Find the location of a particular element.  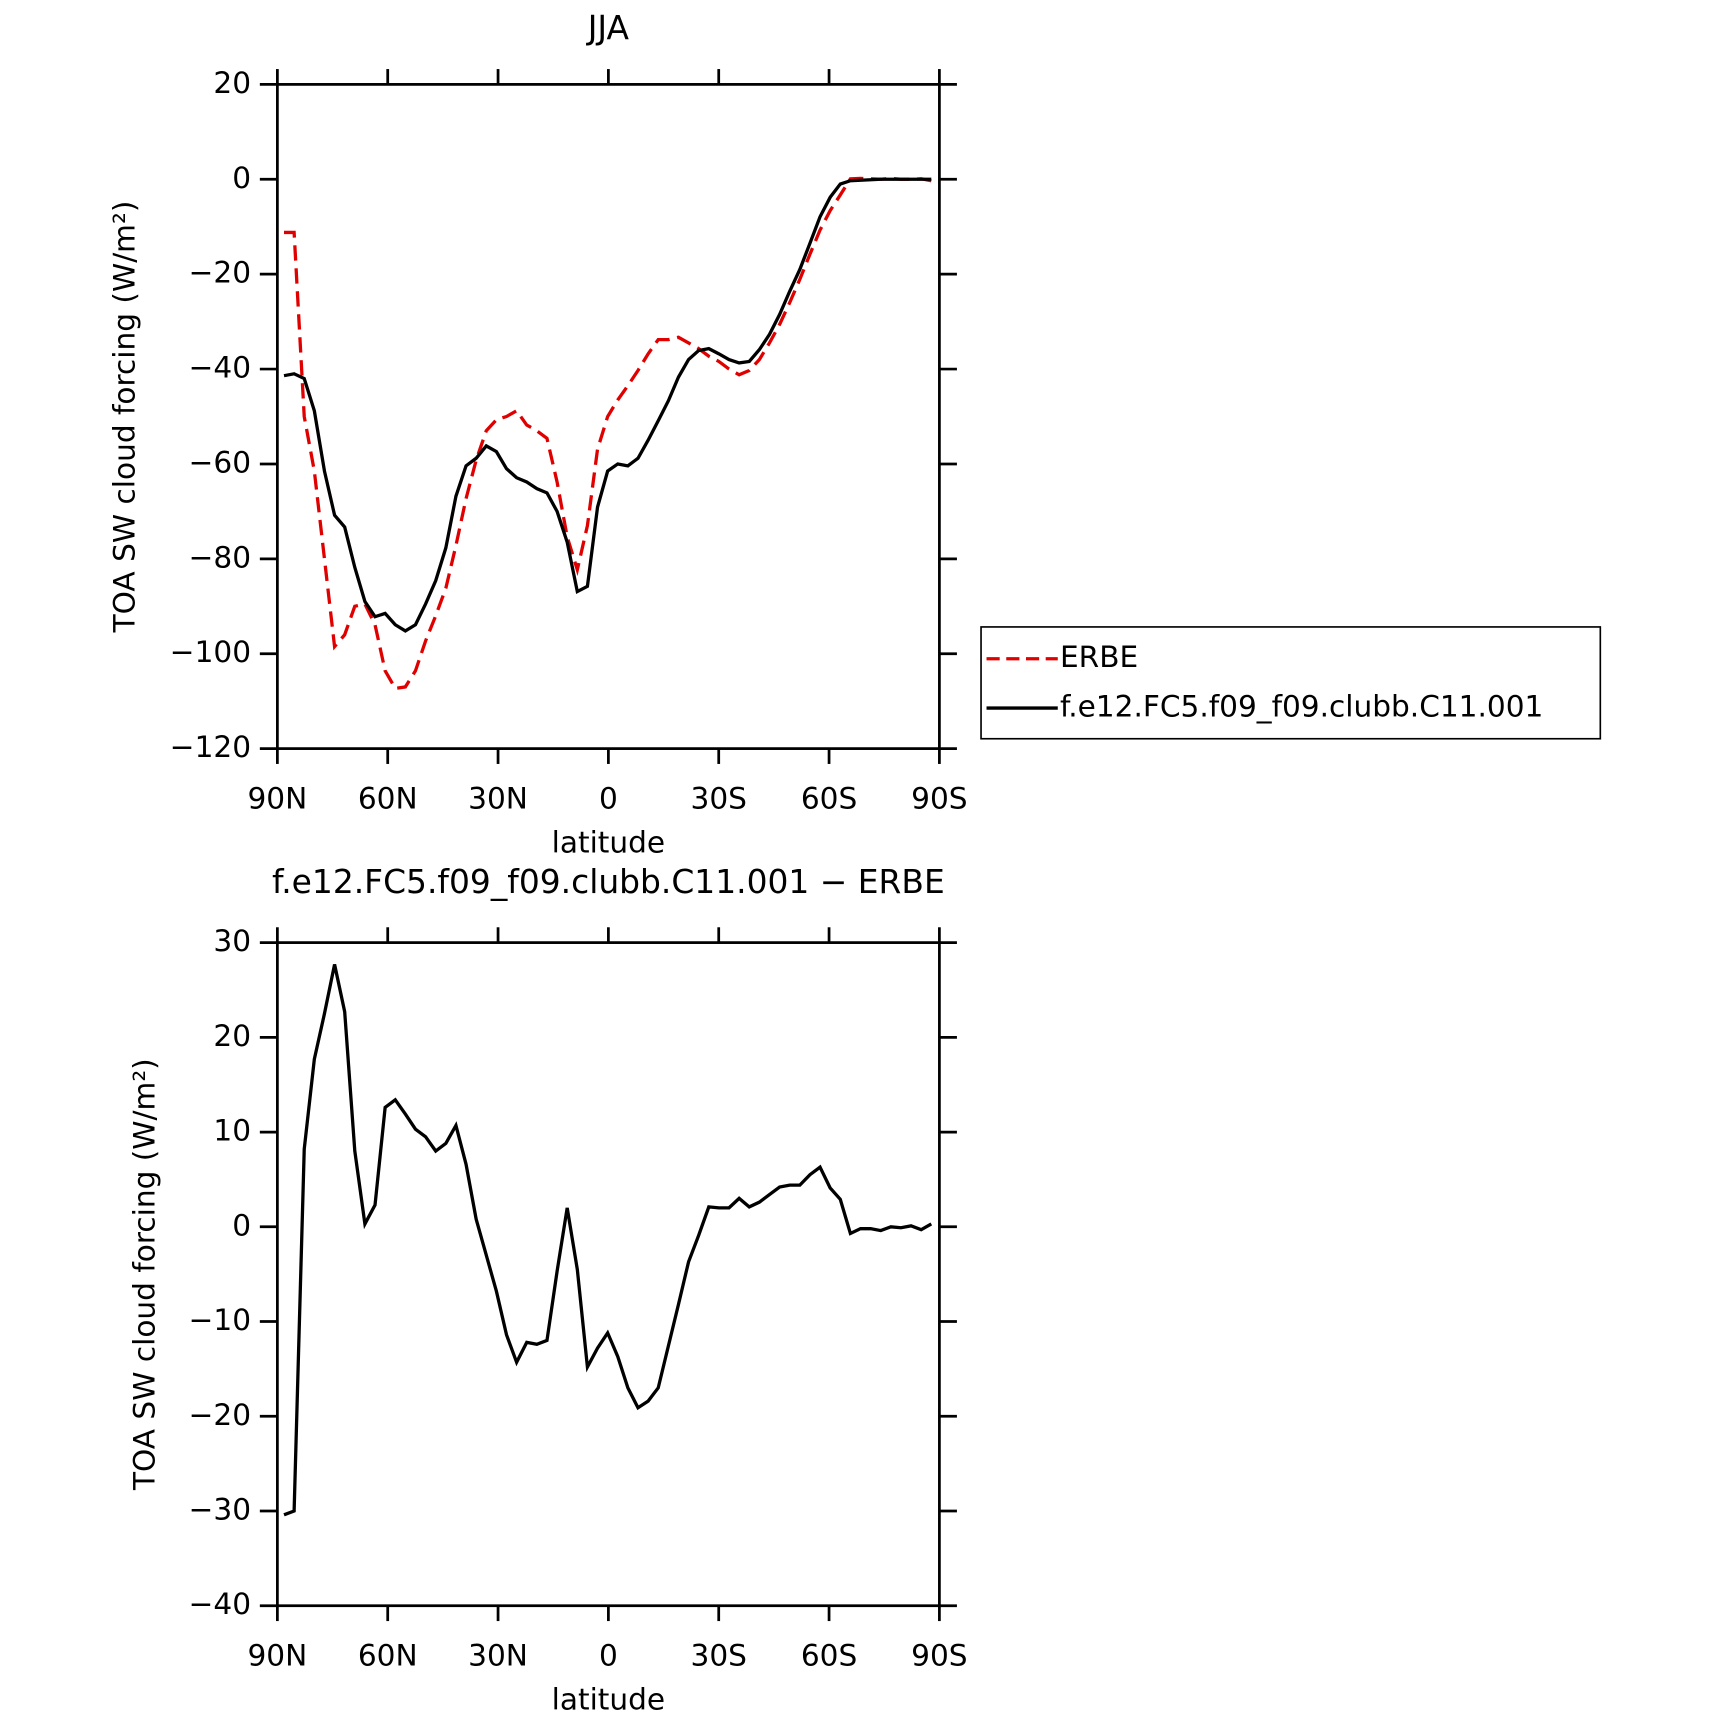

y-tick-label: 30 is located at coordinates (232, 941).